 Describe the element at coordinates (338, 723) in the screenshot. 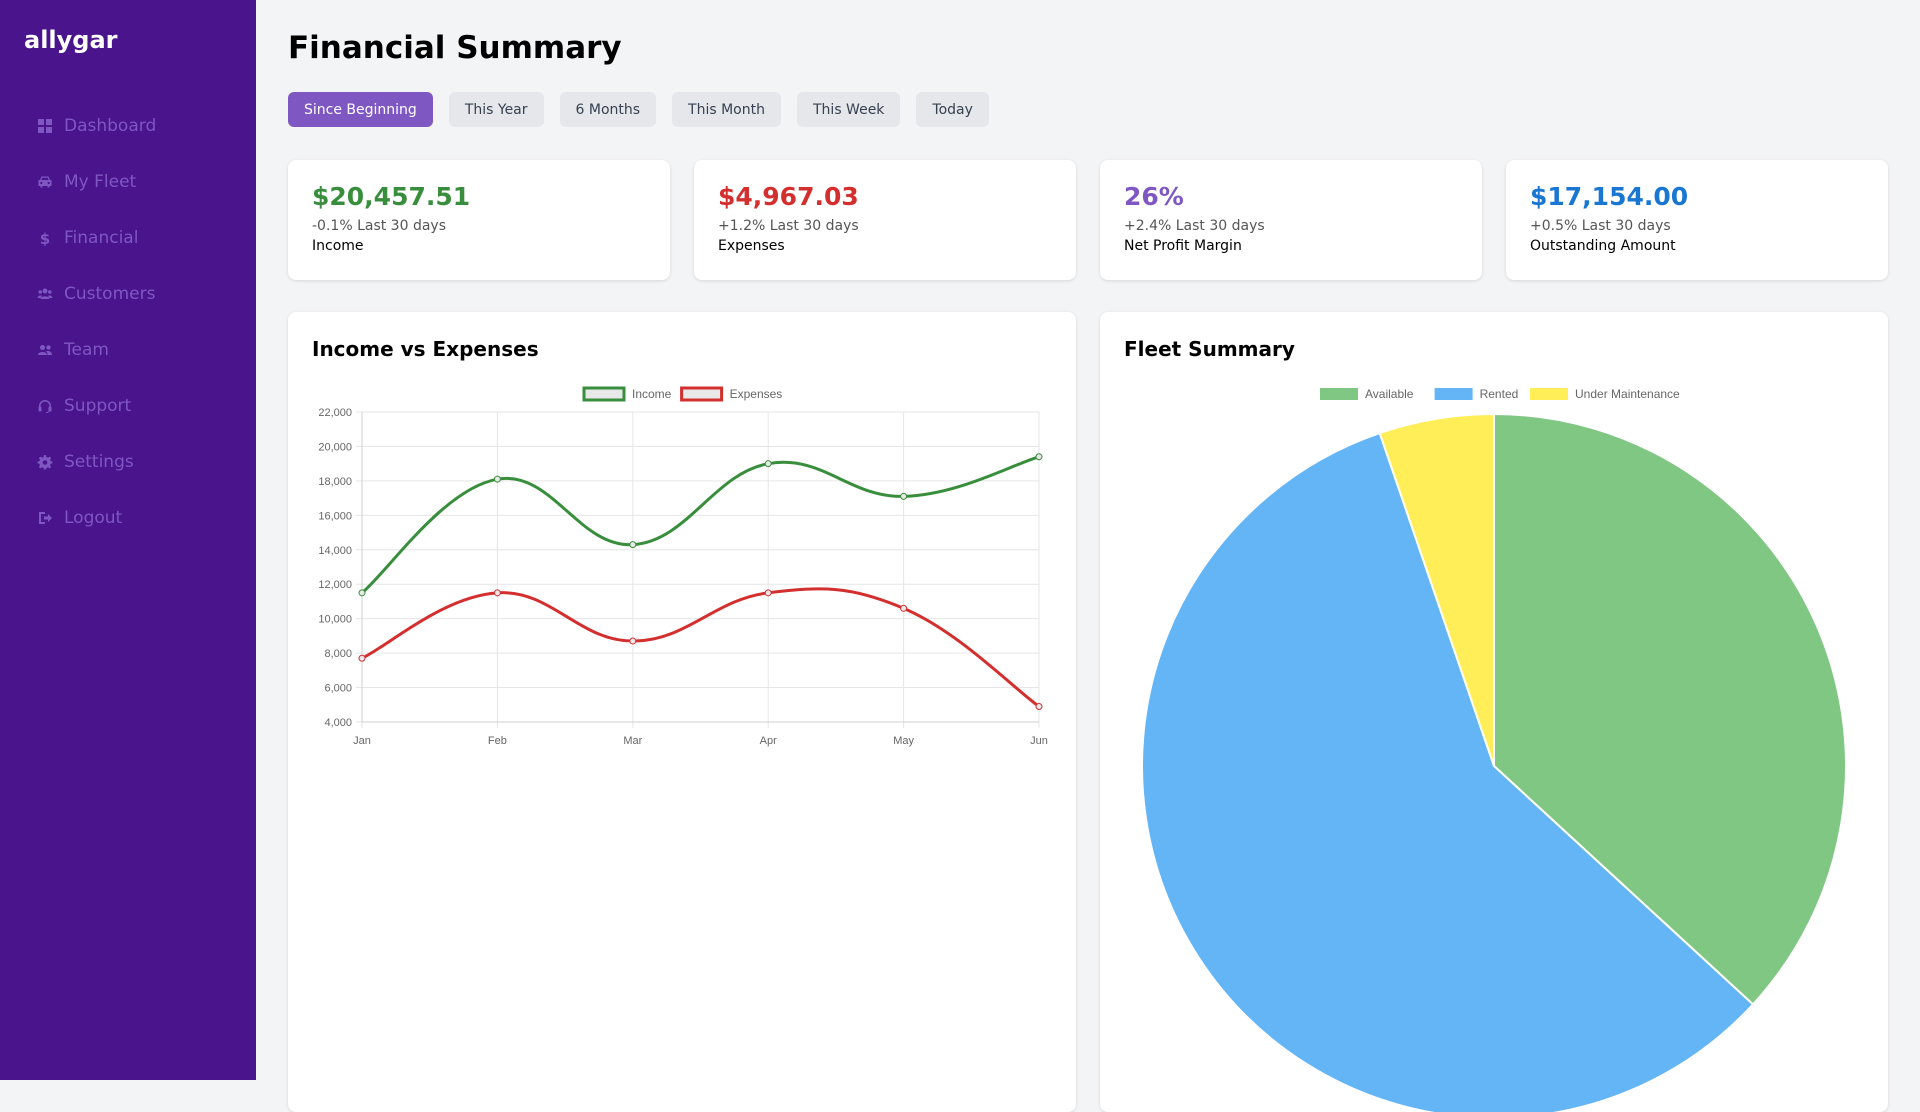

I see `y-tick-label: 4,000` at that location.